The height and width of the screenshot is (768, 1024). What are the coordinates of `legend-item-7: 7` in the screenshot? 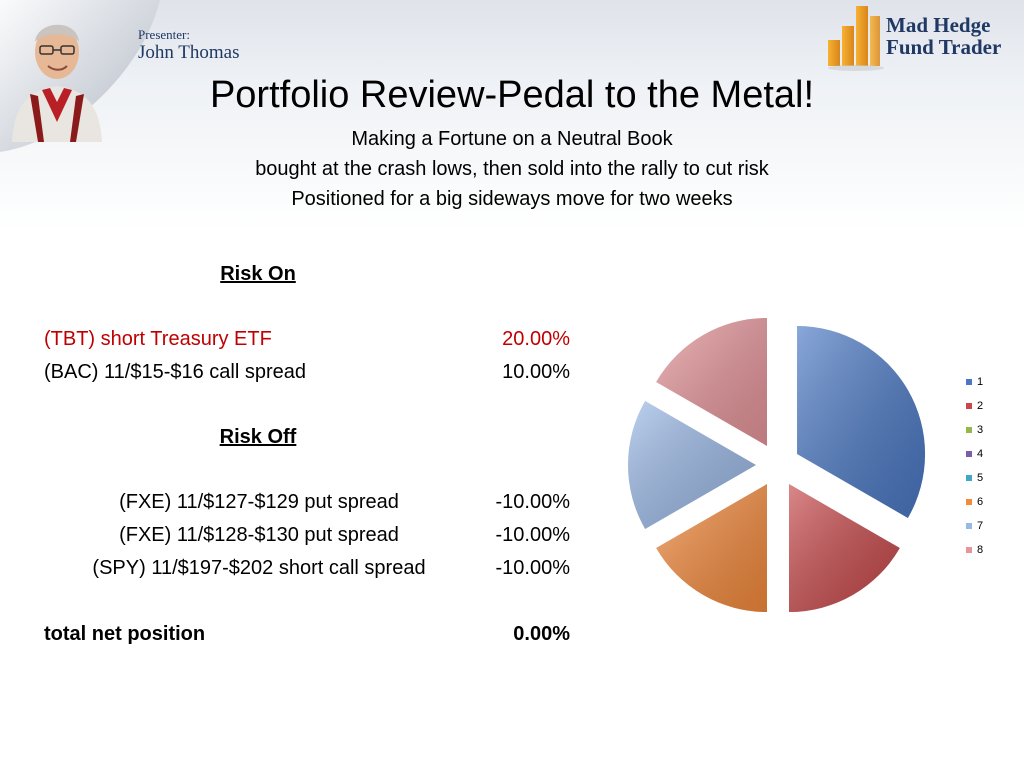 It's located at (974, 526).